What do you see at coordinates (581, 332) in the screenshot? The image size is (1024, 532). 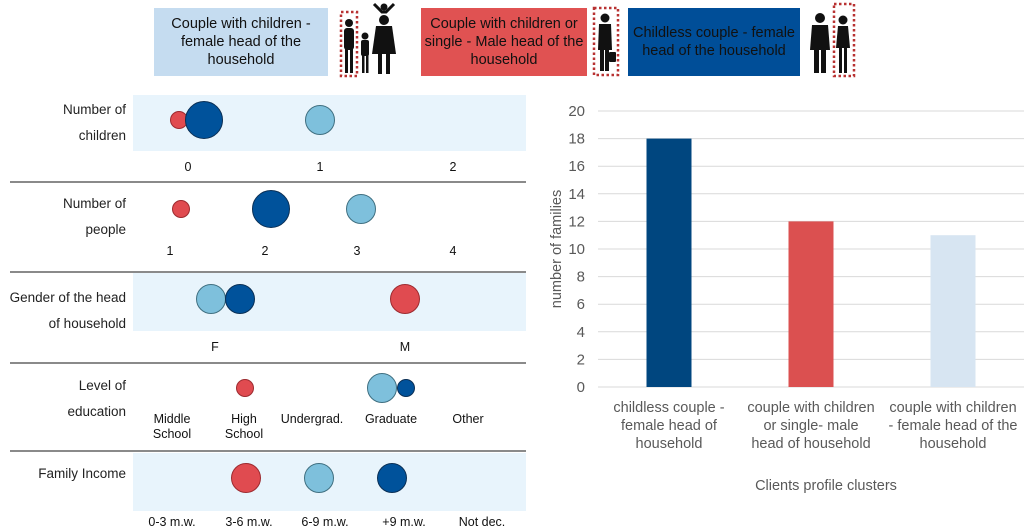 I see `y-tick-label: 4` at bounding box center [581, 332].